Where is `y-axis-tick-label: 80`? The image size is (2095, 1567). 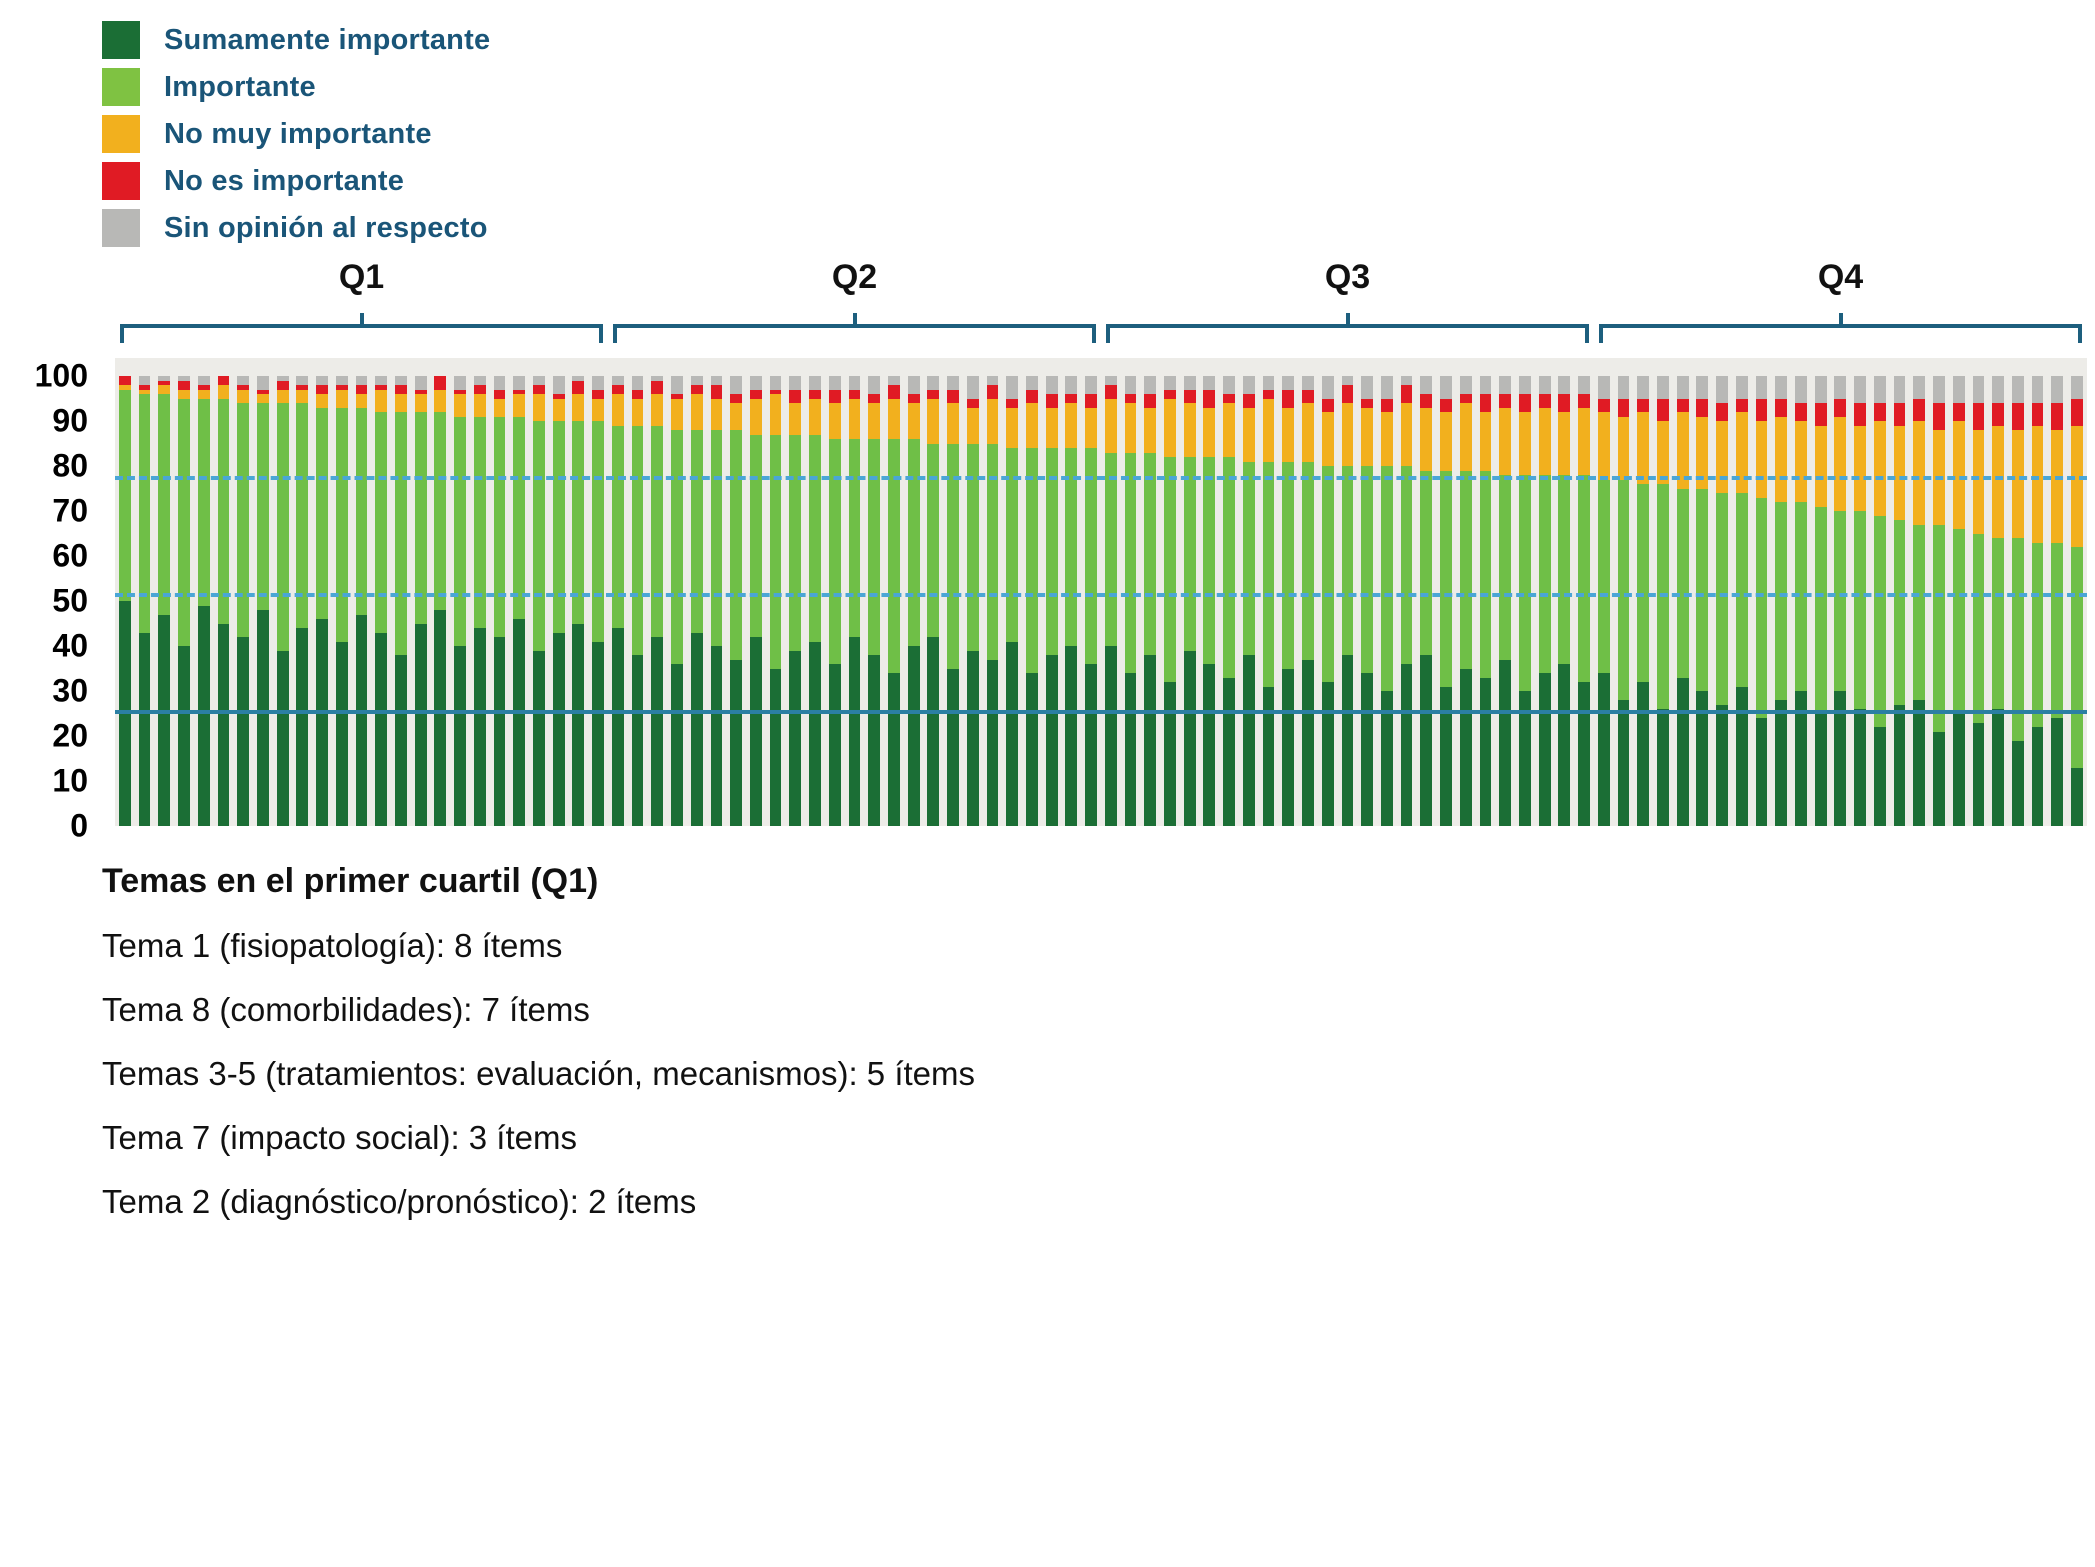
y-axis-tick-label: 80 is located at coordinates (70, 465).